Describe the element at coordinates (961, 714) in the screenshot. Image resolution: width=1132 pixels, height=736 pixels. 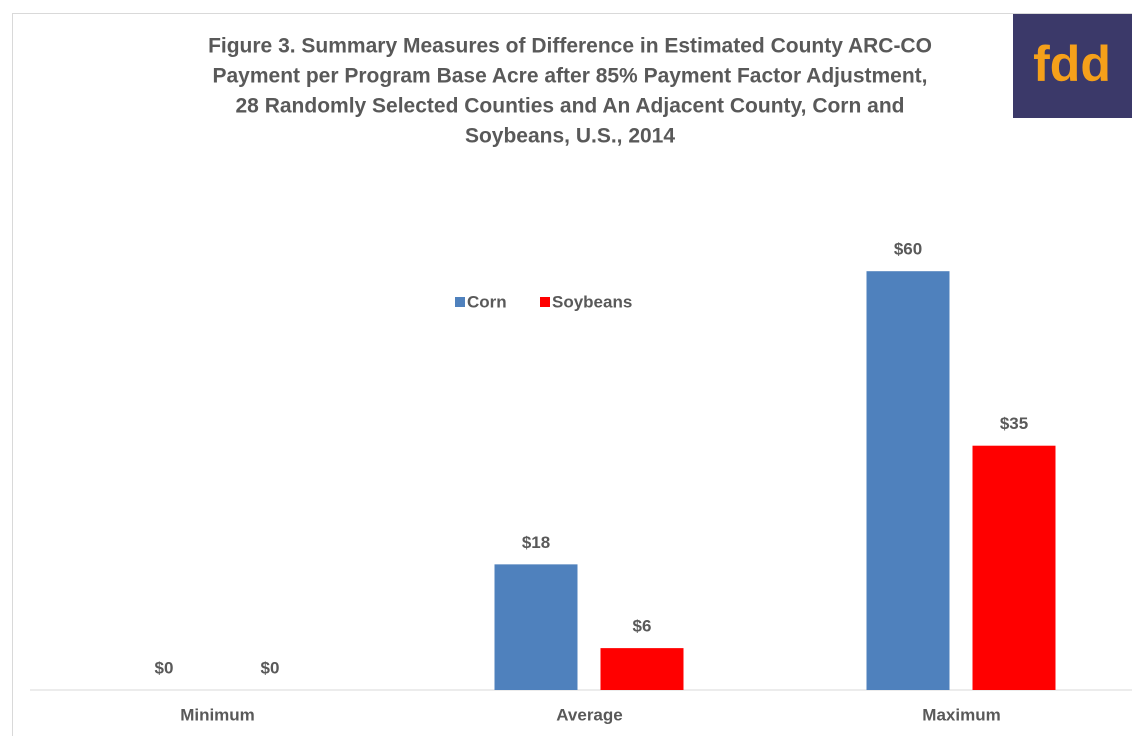
I see `x-tick-label: Maximum` at that location.